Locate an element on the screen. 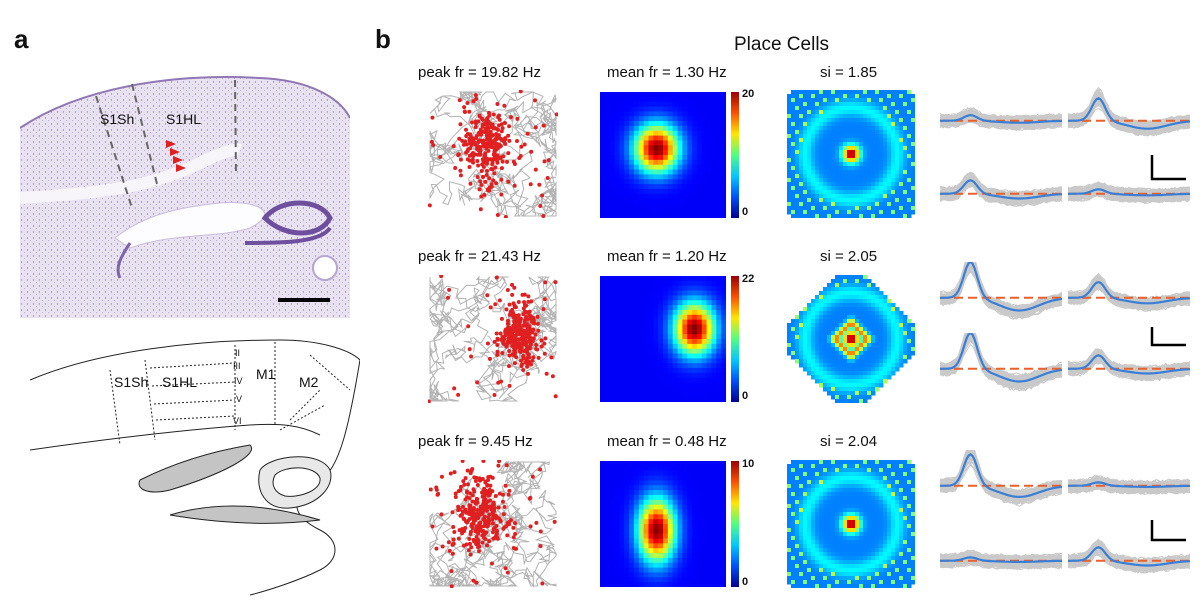 Image resolution: width=1200 pixels, height=608 pixels. histology-label-s1sh: S1Sh is located at coordinates (117, 119).